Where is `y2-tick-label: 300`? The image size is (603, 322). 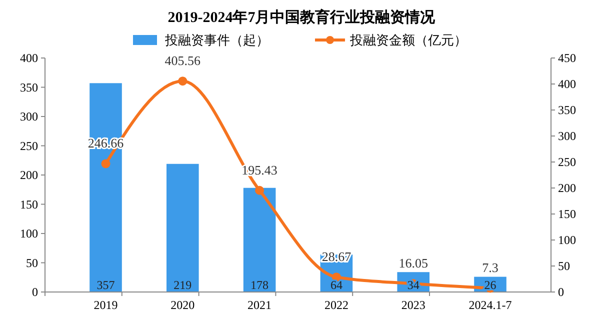 y2-tick-label: 300 is located at coordinates (567, 136).